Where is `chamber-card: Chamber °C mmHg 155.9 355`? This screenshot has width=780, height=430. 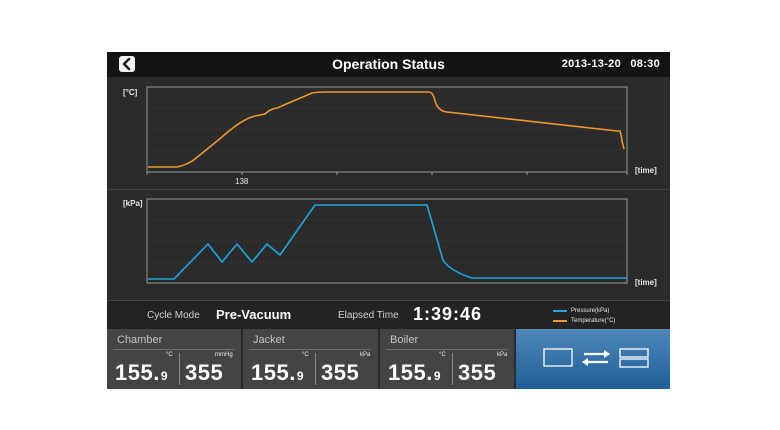 chamber-card: Chamber °C mmHg 155.9 355 is located at coordinates (174, 359).